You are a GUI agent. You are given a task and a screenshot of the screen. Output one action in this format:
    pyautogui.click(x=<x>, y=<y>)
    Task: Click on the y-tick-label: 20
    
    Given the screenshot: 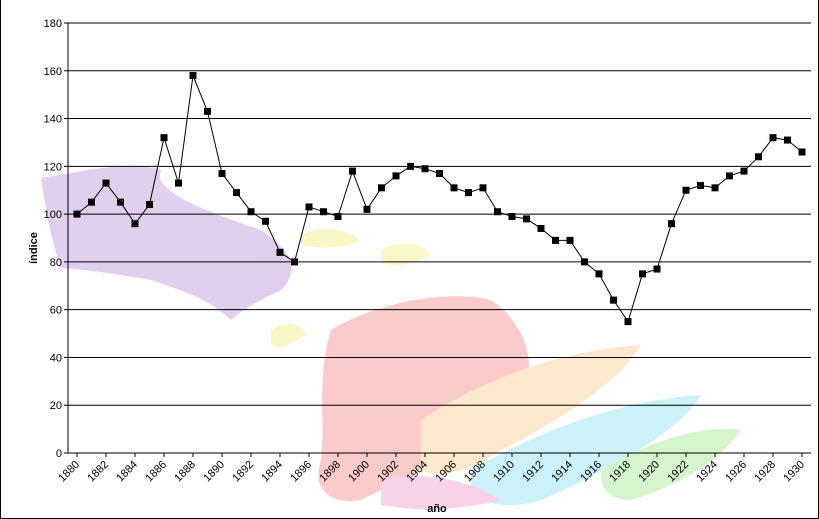 What is the action you would take?
    pyautogui.click(x=56, y=406)
    